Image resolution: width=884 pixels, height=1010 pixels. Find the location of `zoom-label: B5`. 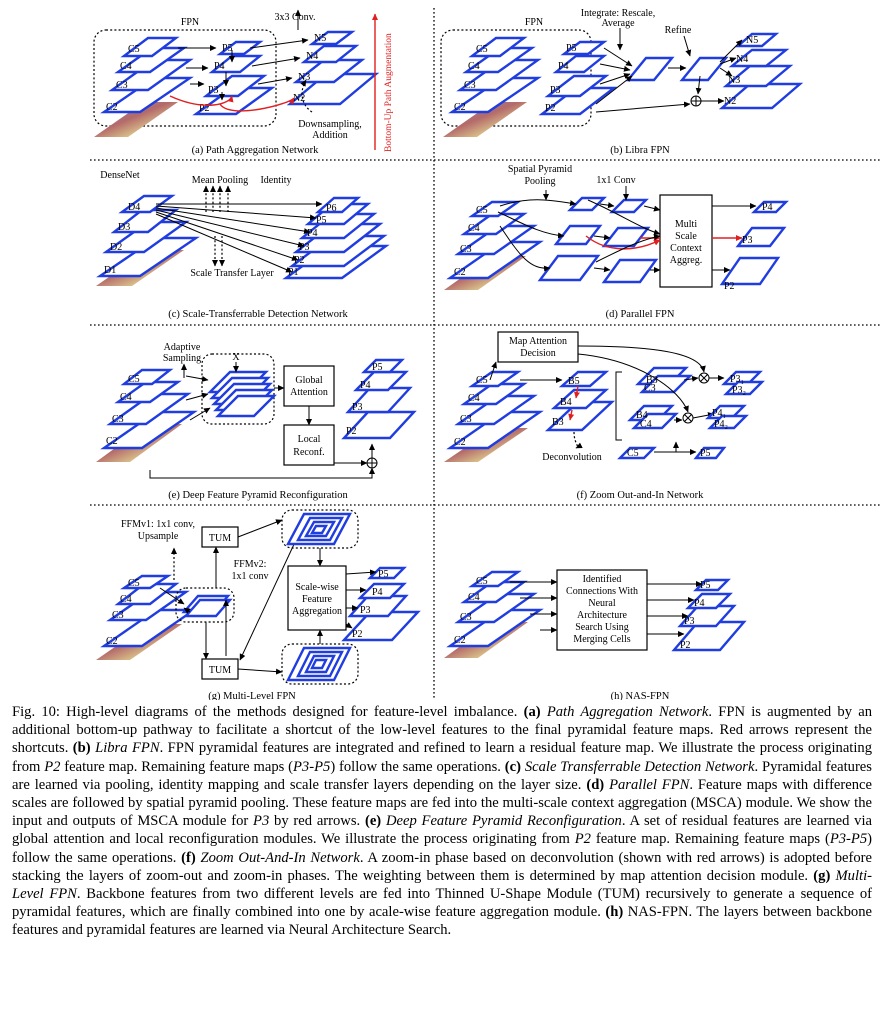

zoom-label: B5 is located at coordinates (574, 381).